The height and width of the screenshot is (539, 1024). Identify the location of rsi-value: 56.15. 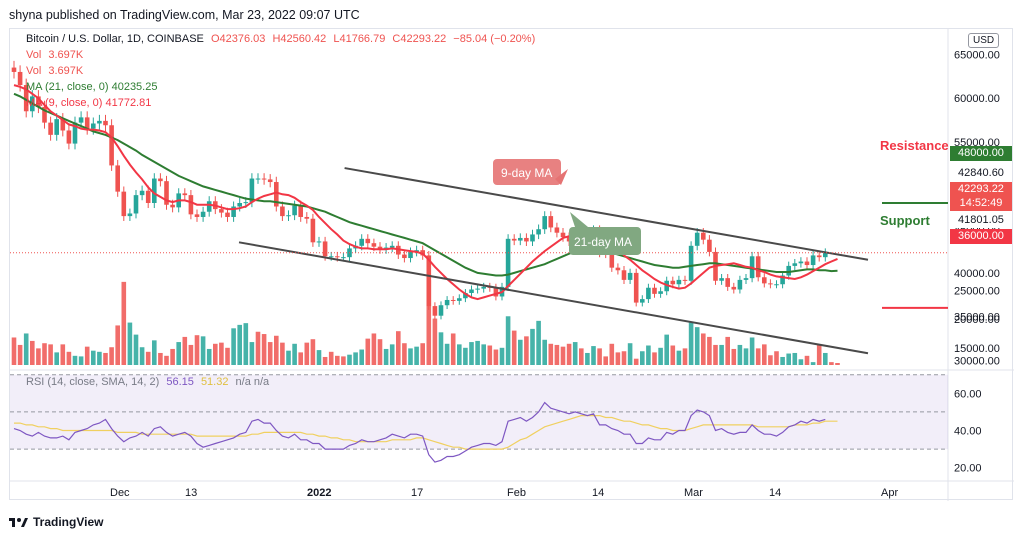
(180, 382).